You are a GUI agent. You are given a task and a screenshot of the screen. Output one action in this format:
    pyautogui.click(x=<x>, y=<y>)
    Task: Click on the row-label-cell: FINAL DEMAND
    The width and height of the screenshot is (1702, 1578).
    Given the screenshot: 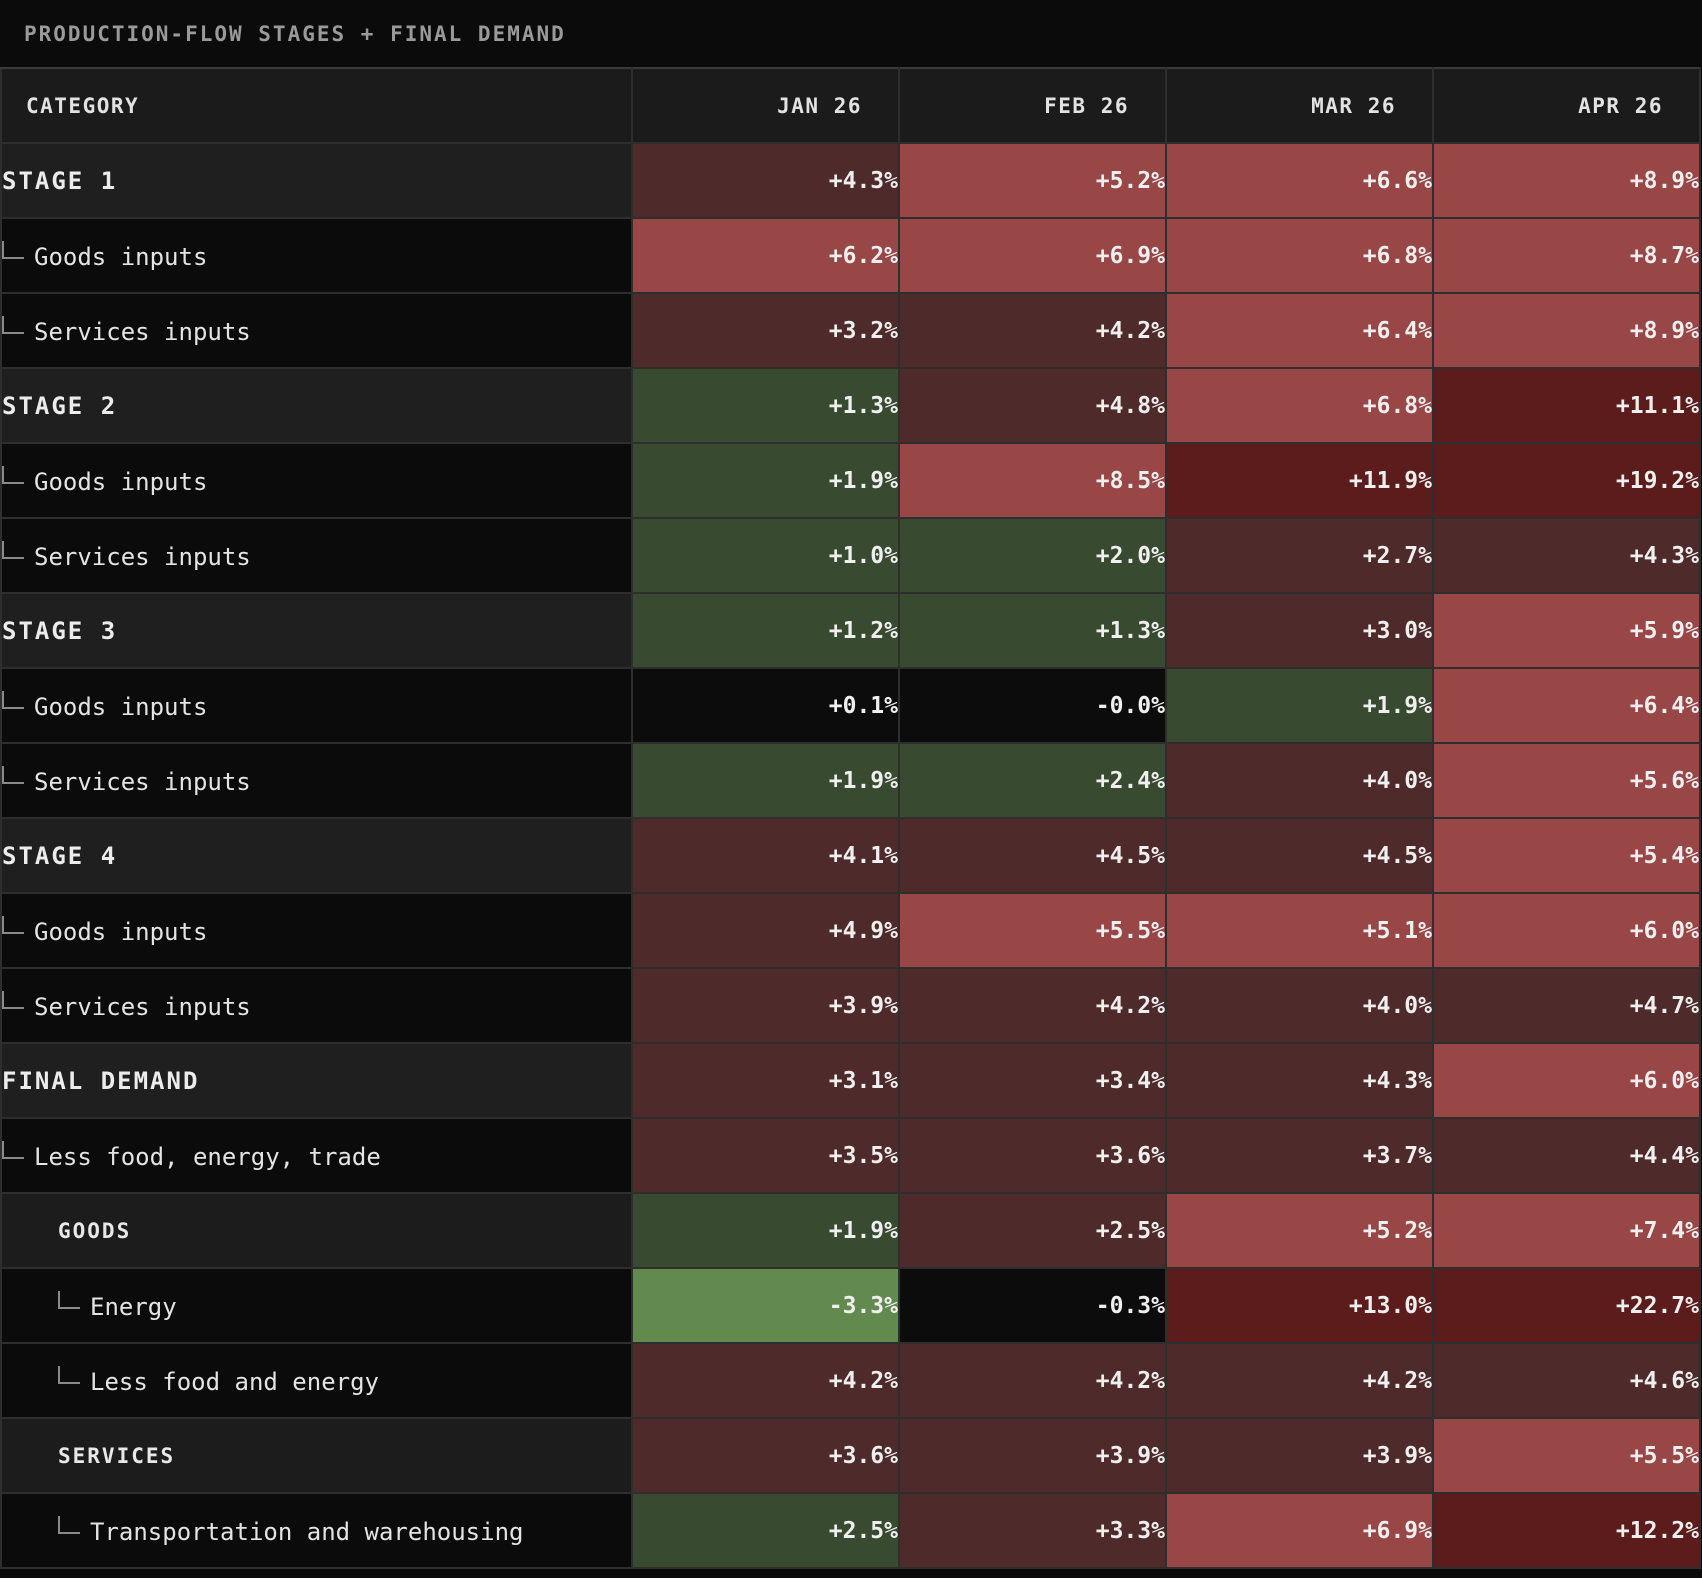 What is the action you would take?
    pyautogui.click(x=316, y=1080)
    